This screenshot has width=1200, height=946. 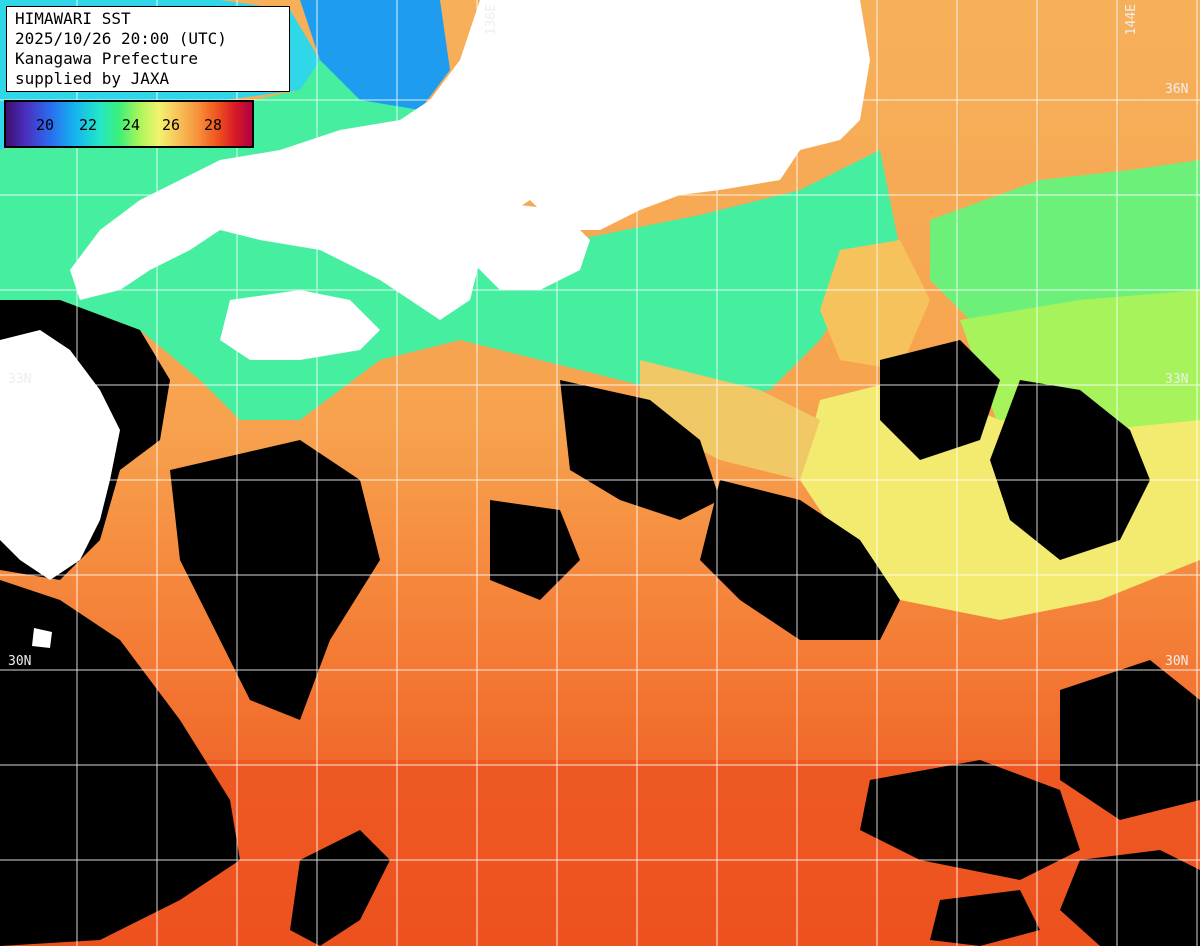 I want to click on legend-tick-28: 28, so click(x=213, y=125).